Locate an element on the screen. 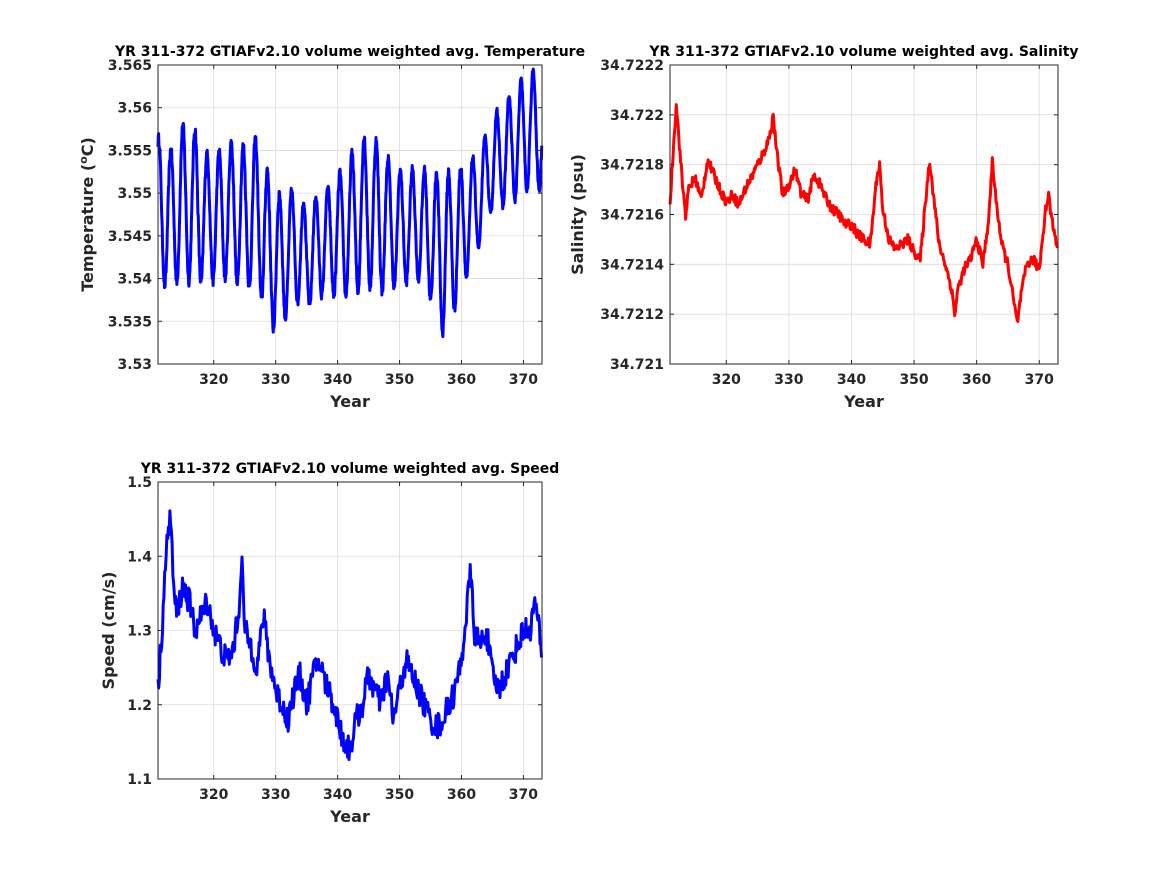  y-tick-label: 3.565 is located at coordinates (130, 66).